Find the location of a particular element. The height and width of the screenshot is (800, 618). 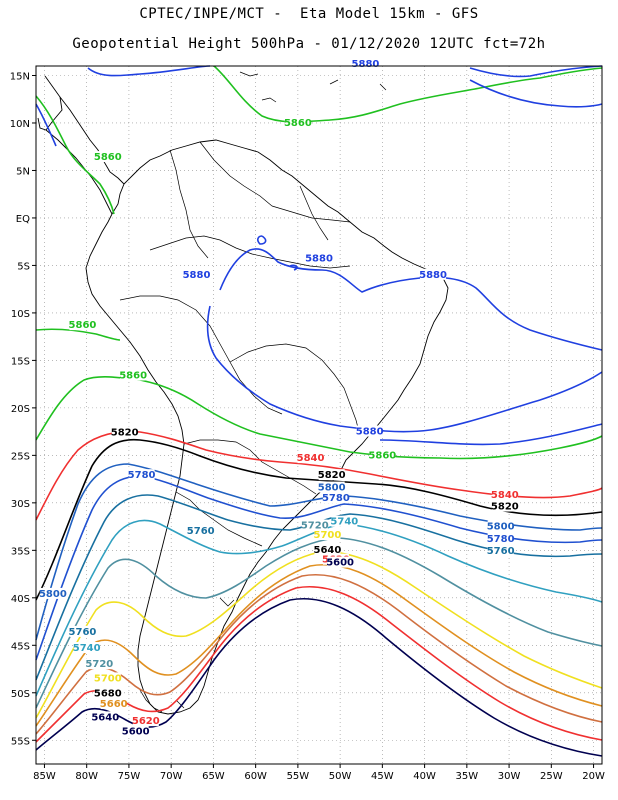

contour-label: 5740 is located at coordinates (344, 522).